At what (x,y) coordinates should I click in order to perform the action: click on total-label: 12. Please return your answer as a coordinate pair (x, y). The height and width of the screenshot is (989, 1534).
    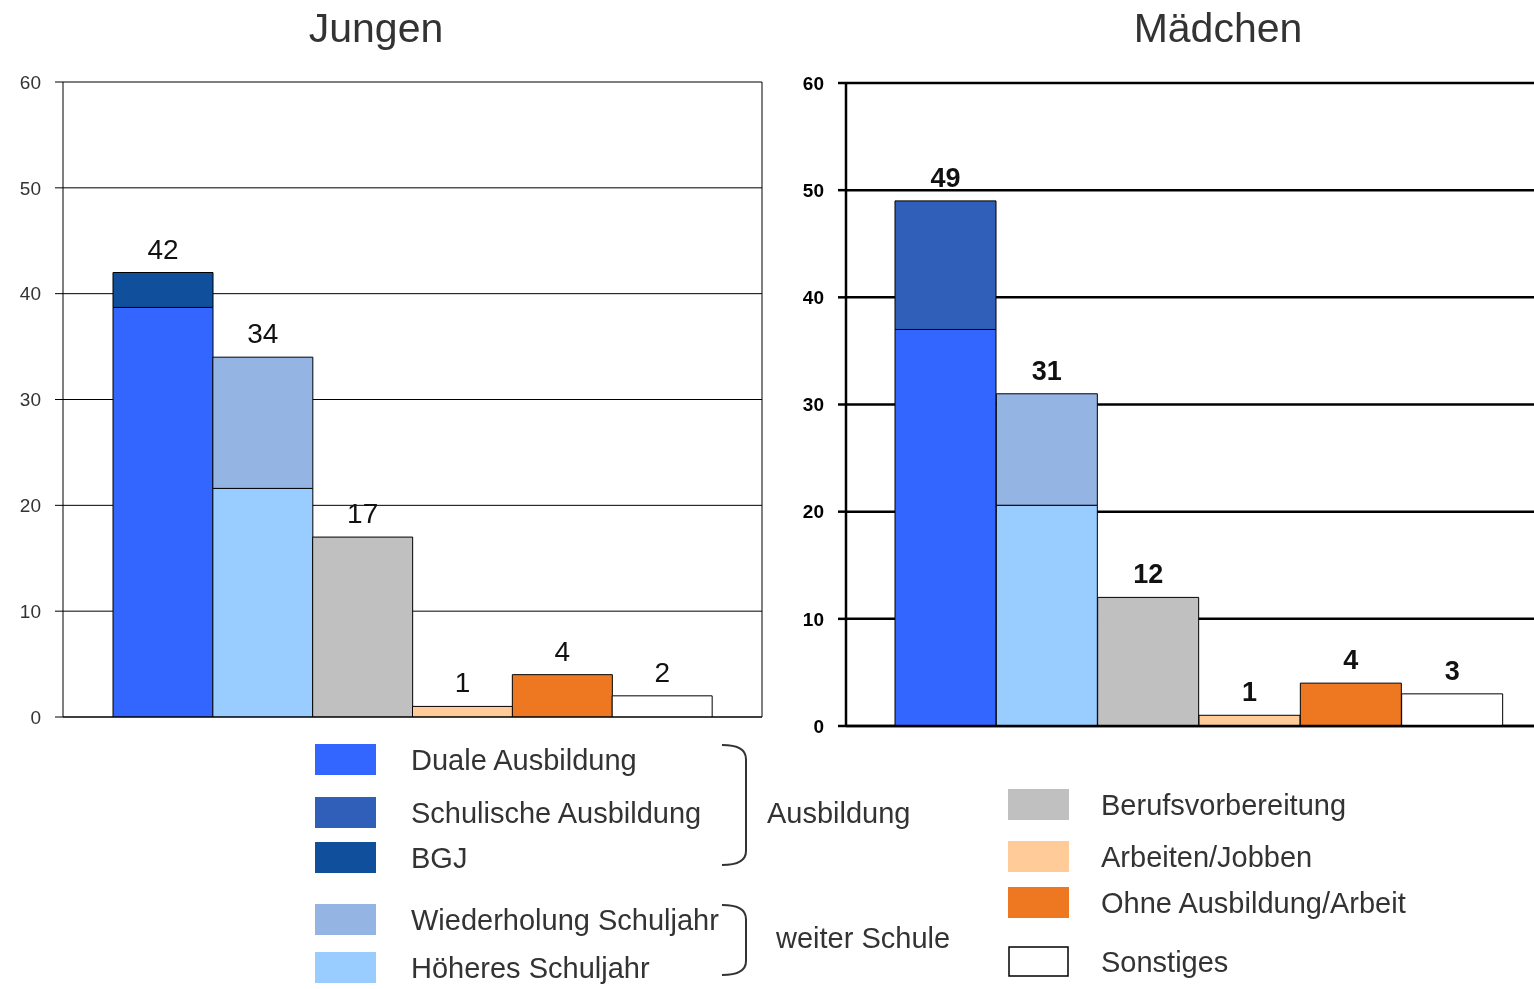
    Looking at the image, I should click on (1148, 574).